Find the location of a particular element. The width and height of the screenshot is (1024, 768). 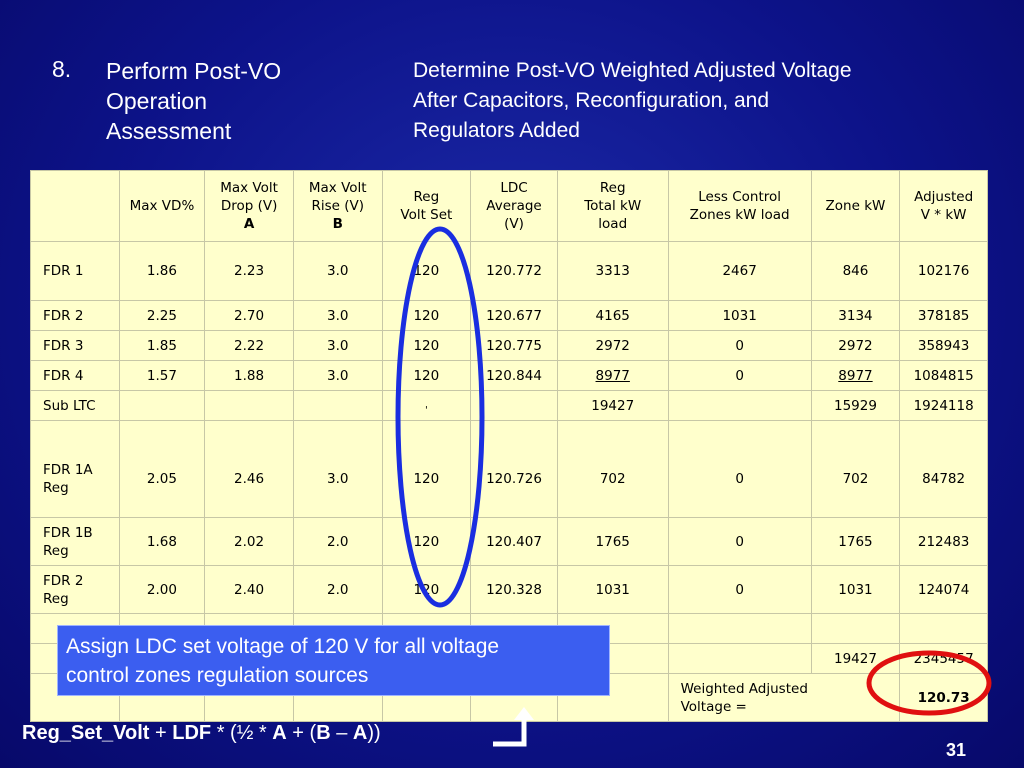

formula-part: + ( is located at coordinates (301, 733).